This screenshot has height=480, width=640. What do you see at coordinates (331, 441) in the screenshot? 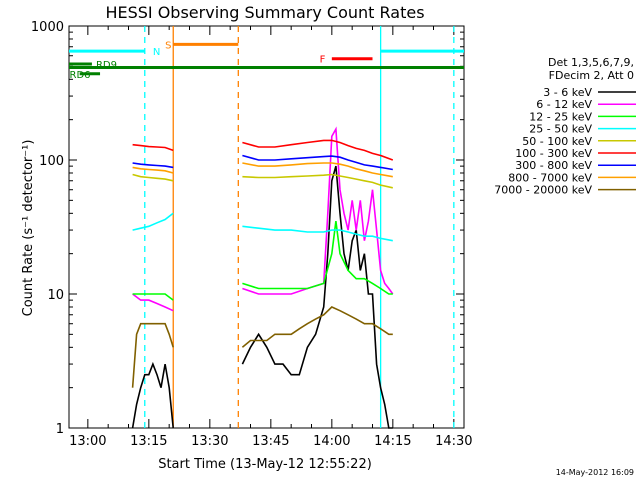
I see `x-tick-label: 14:00` at bounding box center [331, 441].